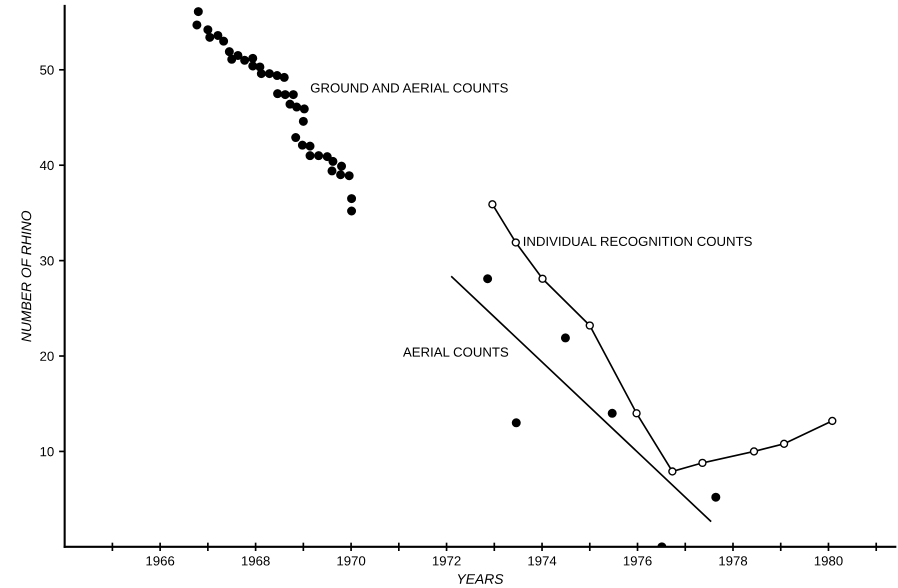 The width and height of the screenshot is (898, 588). I want to click on y-tick-label: 40, so click(47, 165).